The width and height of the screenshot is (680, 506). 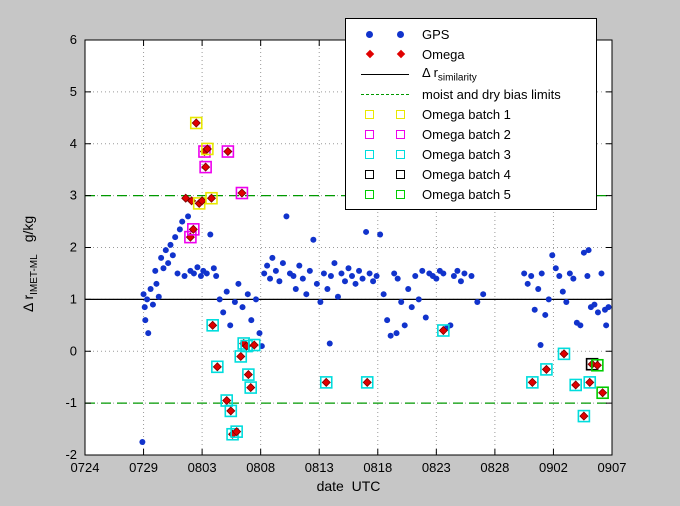 I want to click on y-axis-label: Δ rIMET-ML g/kg, so click(x=30, y=264).